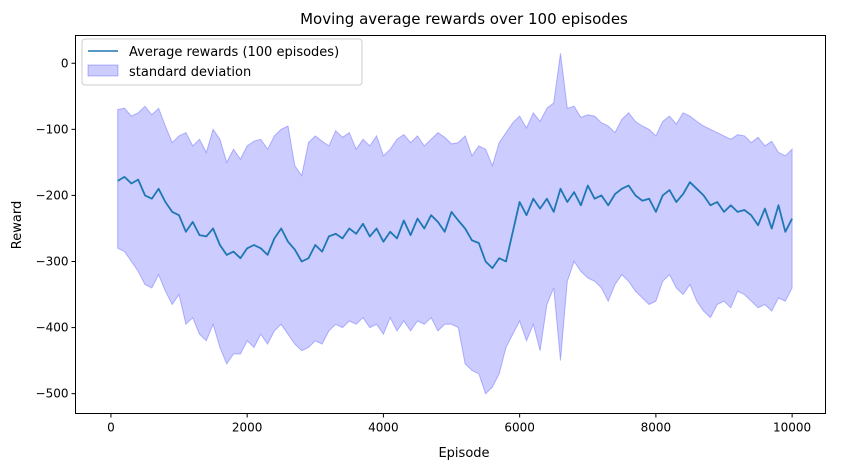 This screenshot has width=862, height=470. Describe the element at coordinates (111, 428) in the screenshot. I see `x-tick-label: 0` at that location.